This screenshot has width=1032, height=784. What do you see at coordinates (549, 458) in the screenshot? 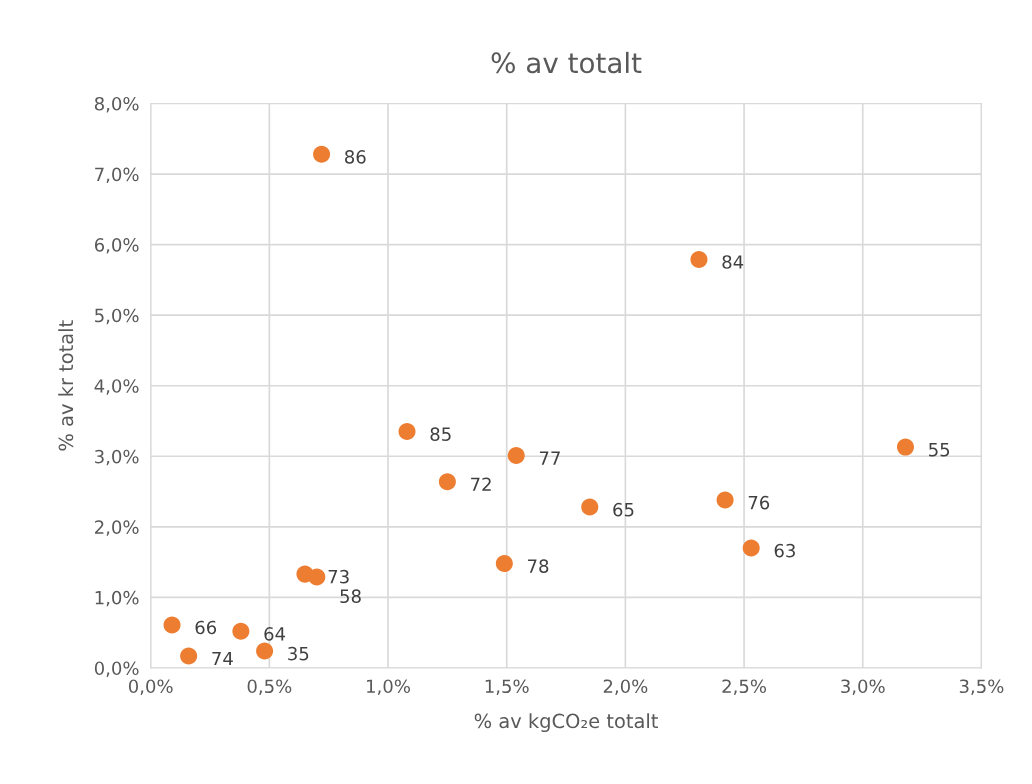
I see `annotation: 77` at bounding box center [549, 458].